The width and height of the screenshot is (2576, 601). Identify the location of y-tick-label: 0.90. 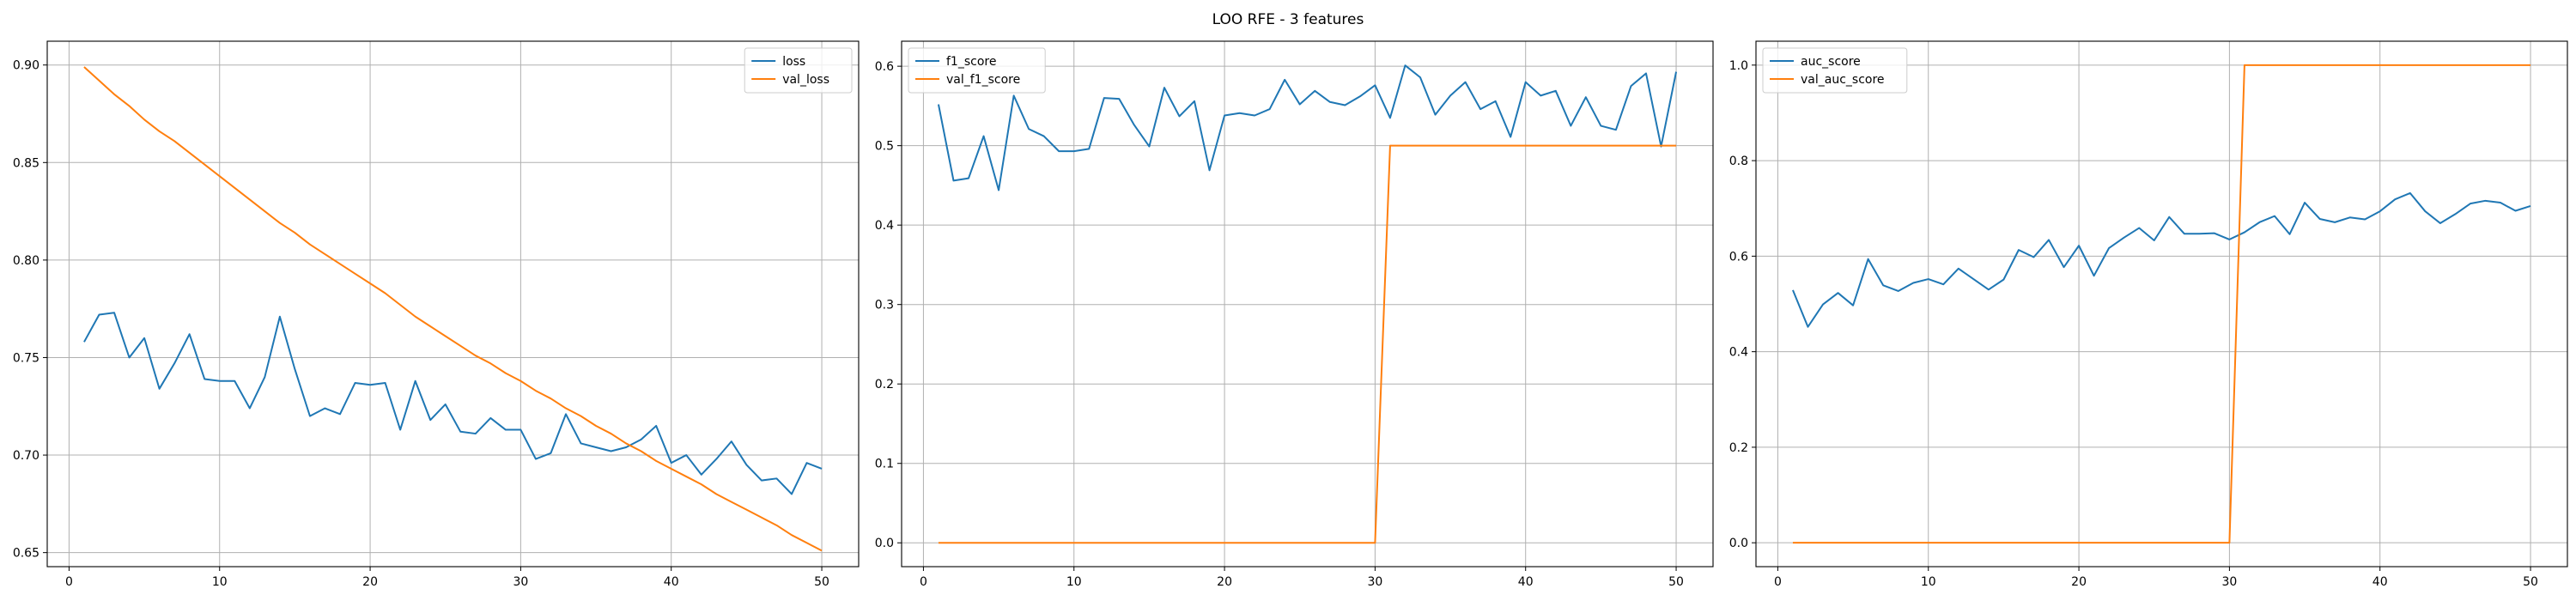
(26, 66).